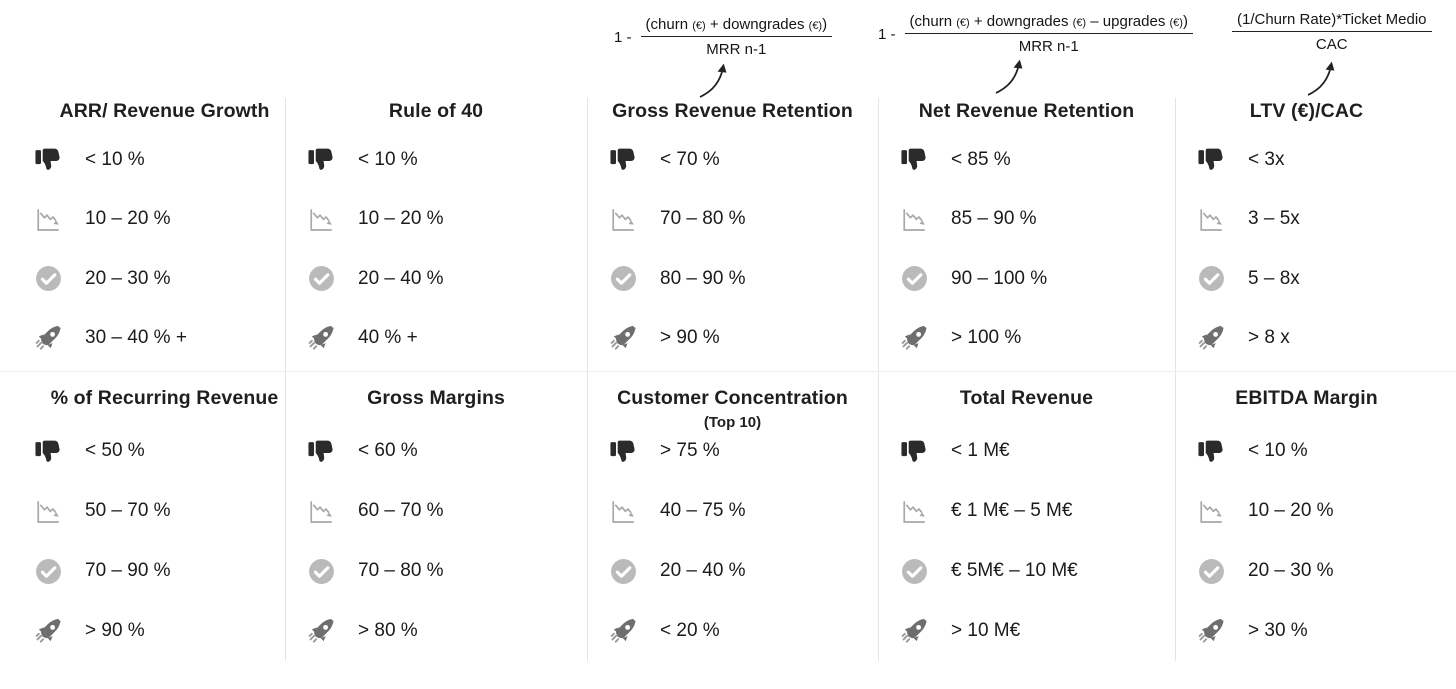  Describe the element at coordinates (690, 630) in the screenshot. I see `tier-label: < 20 %` at that location.